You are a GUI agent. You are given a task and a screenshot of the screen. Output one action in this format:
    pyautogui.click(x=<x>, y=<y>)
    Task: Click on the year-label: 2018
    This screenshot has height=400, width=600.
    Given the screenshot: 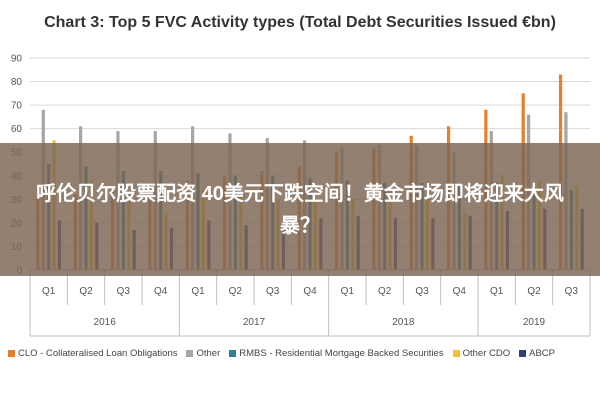 What is the action you would take?
    pyautogui.click(x=403, y=322)
    